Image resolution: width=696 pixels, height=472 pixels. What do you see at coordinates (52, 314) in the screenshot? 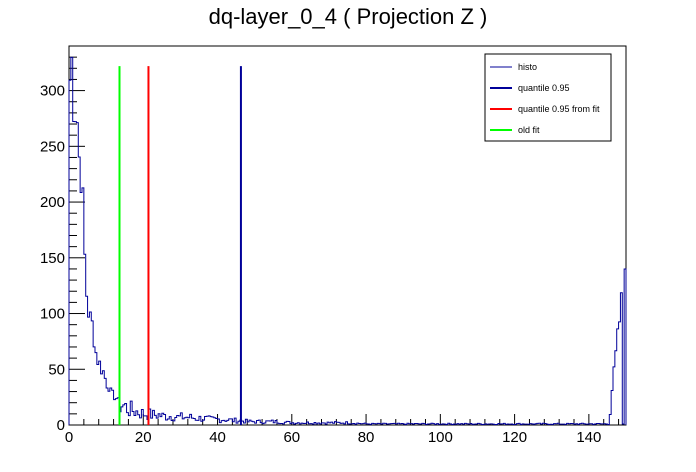
I see `y-tick-label: 100` at bounding box center [52, 314].